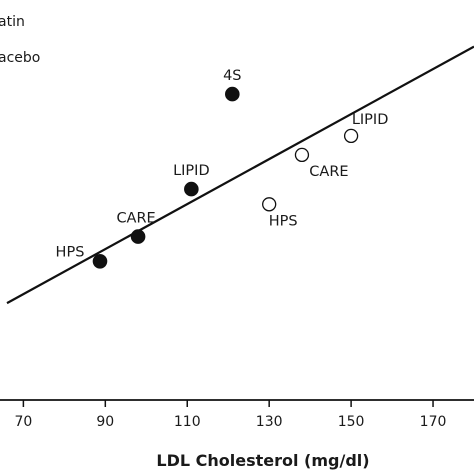 The height and width of the screenshot is (474, 474). I want to click on open-point-hps, so click(269, 204).